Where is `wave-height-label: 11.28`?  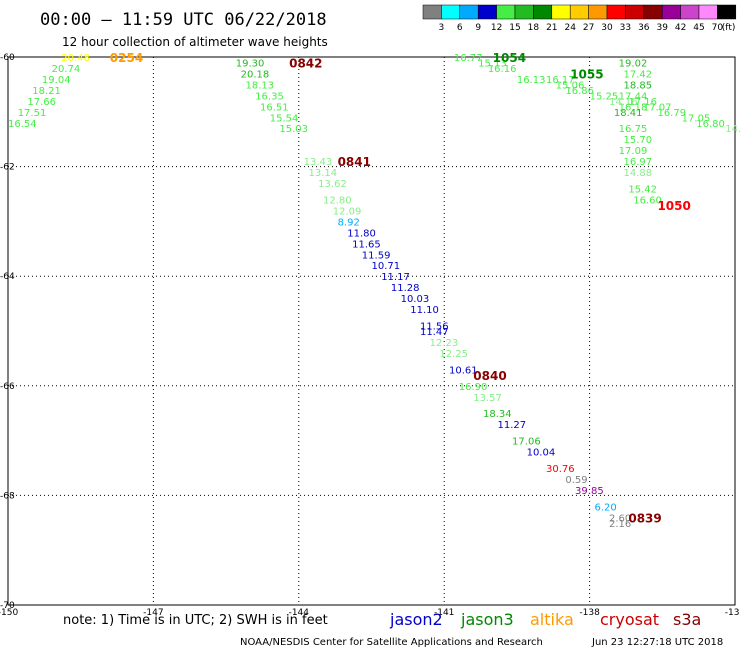 wave-height-label: 11.28 is located at coordinates (405, 288).